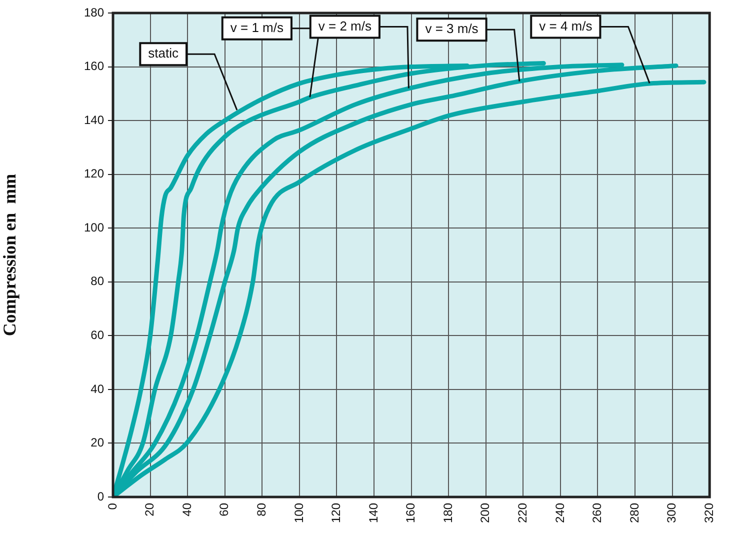 The image size is (730, 538). What do you see at coordinates (149, 509) in the screenshot?
I see `x-tick-label: 20` at bounding box center [149, 509].